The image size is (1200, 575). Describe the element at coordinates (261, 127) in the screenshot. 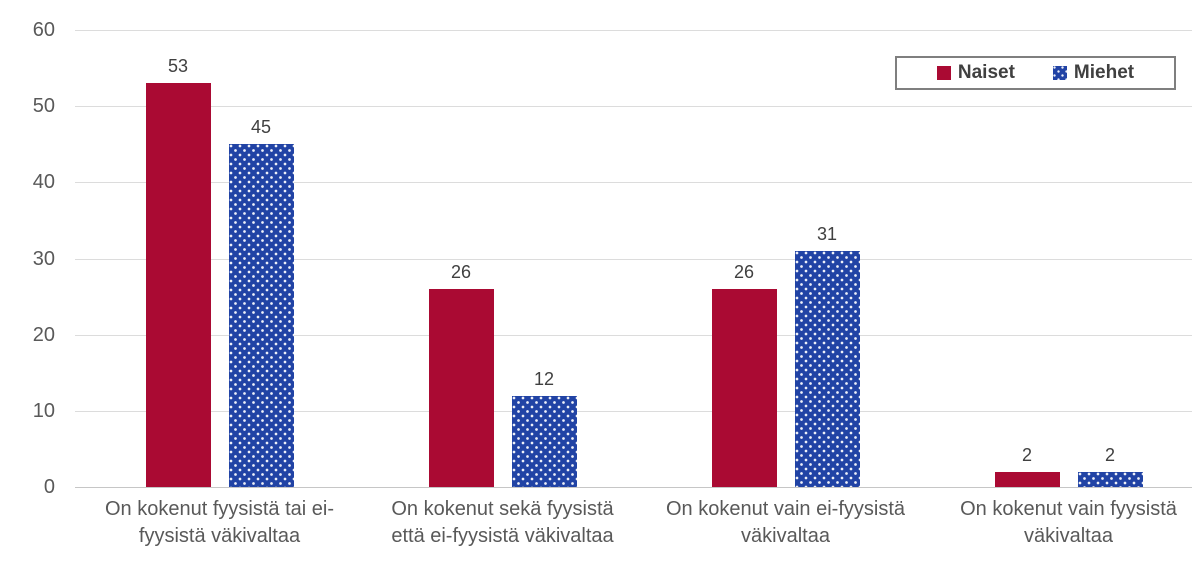

I see `bar-value-label: 45` at that location.